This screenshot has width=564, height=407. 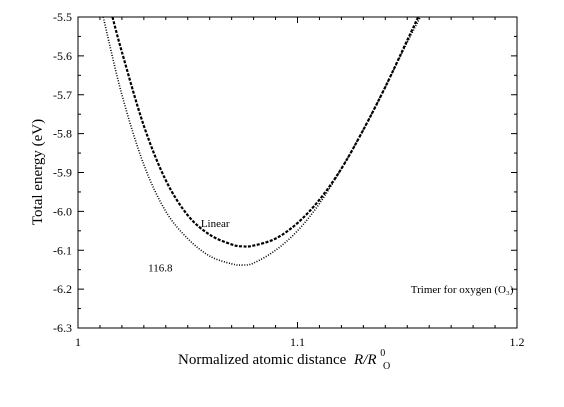 I want to click on x-tick-label: 1.1, so click(x=297, y=342).